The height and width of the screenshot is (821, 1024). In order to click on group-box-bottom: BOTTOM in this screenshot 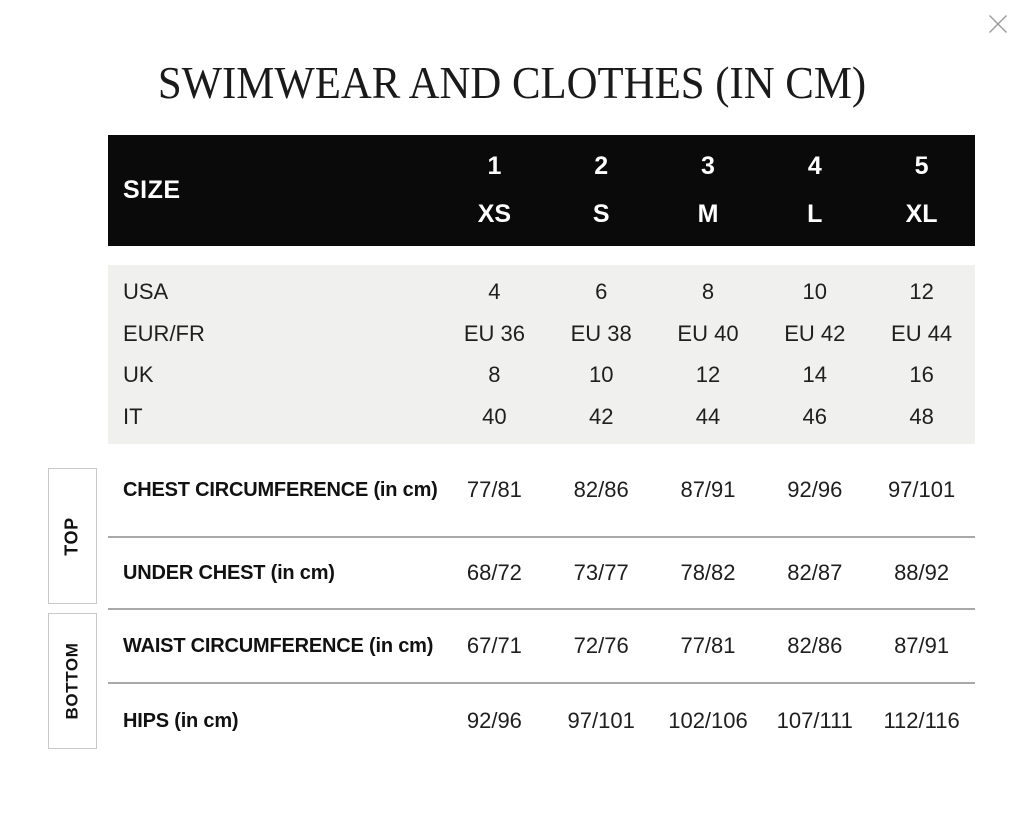, I will do `click(72, 681)`.